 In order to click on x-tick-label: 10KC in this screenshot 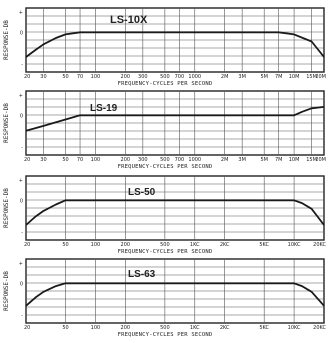, I will do `click(294, 245)`.